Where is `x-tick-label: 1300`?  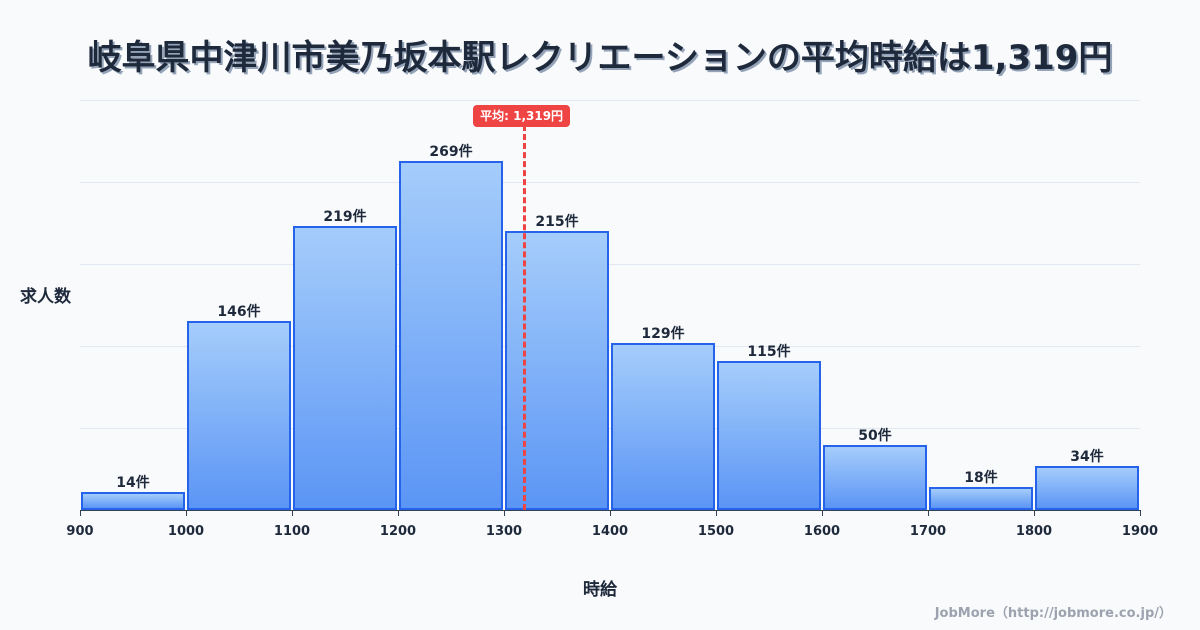
x-tick-label: 1300 is located at coordinates (504, 531).